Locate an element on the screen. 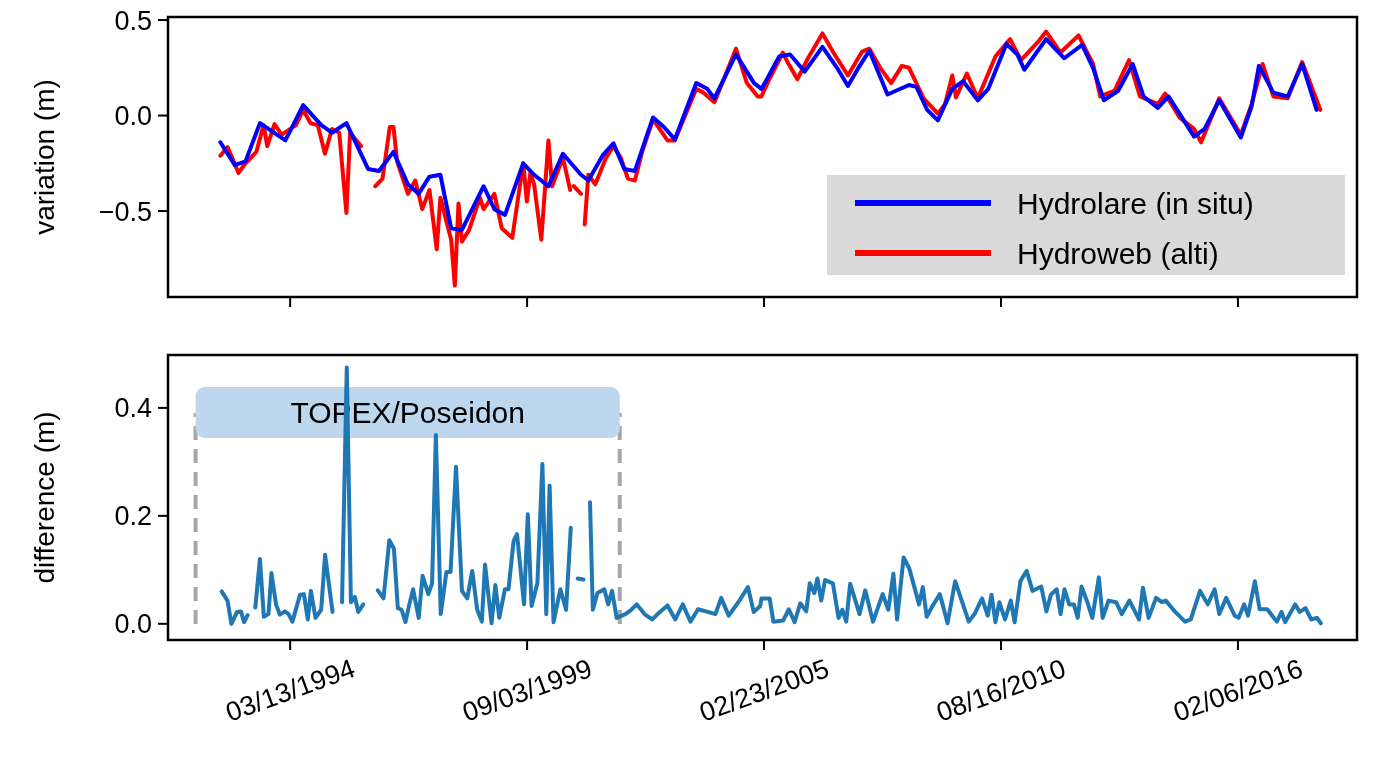 The height and width of the screenshot is (759, 1374). y-tick-label: 0.4 is located at coordinates (133, 408).